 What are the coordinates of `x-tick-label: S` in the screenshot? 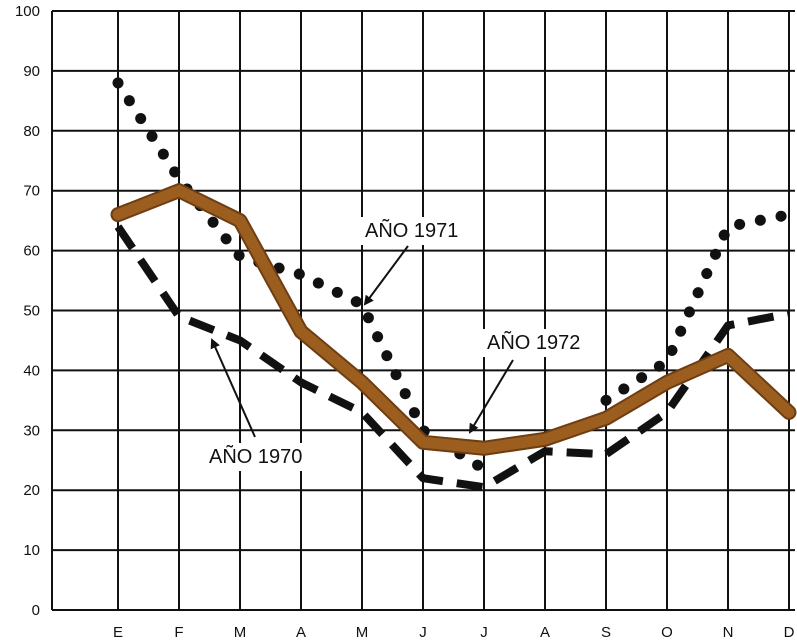 It's located at (606, 632).